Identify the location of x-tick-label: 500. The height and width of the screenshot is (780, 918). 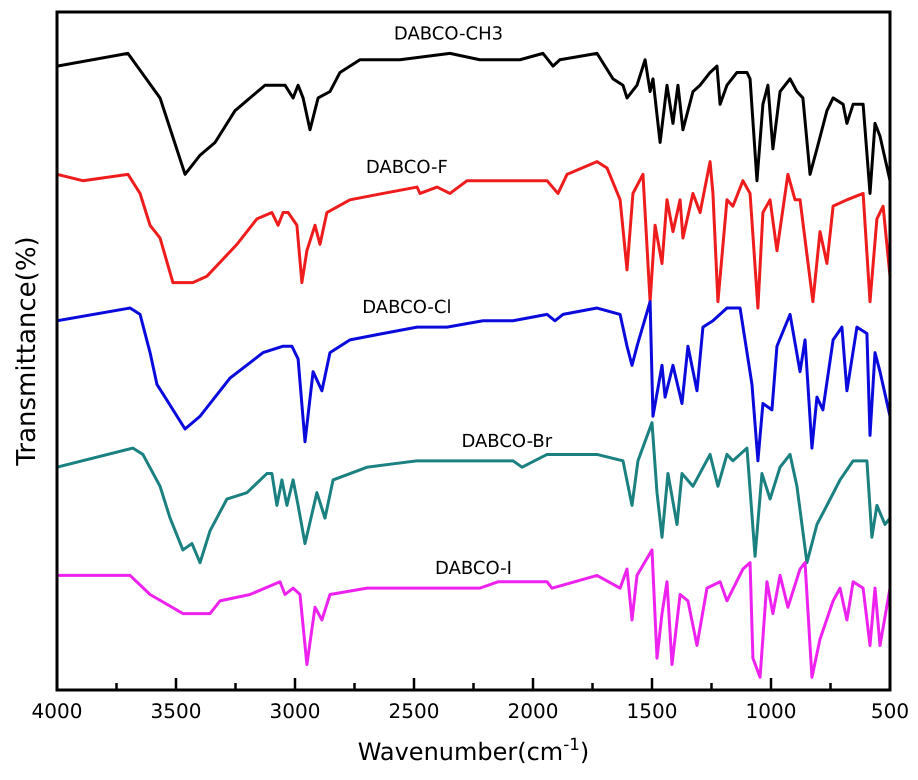
(890, 711).